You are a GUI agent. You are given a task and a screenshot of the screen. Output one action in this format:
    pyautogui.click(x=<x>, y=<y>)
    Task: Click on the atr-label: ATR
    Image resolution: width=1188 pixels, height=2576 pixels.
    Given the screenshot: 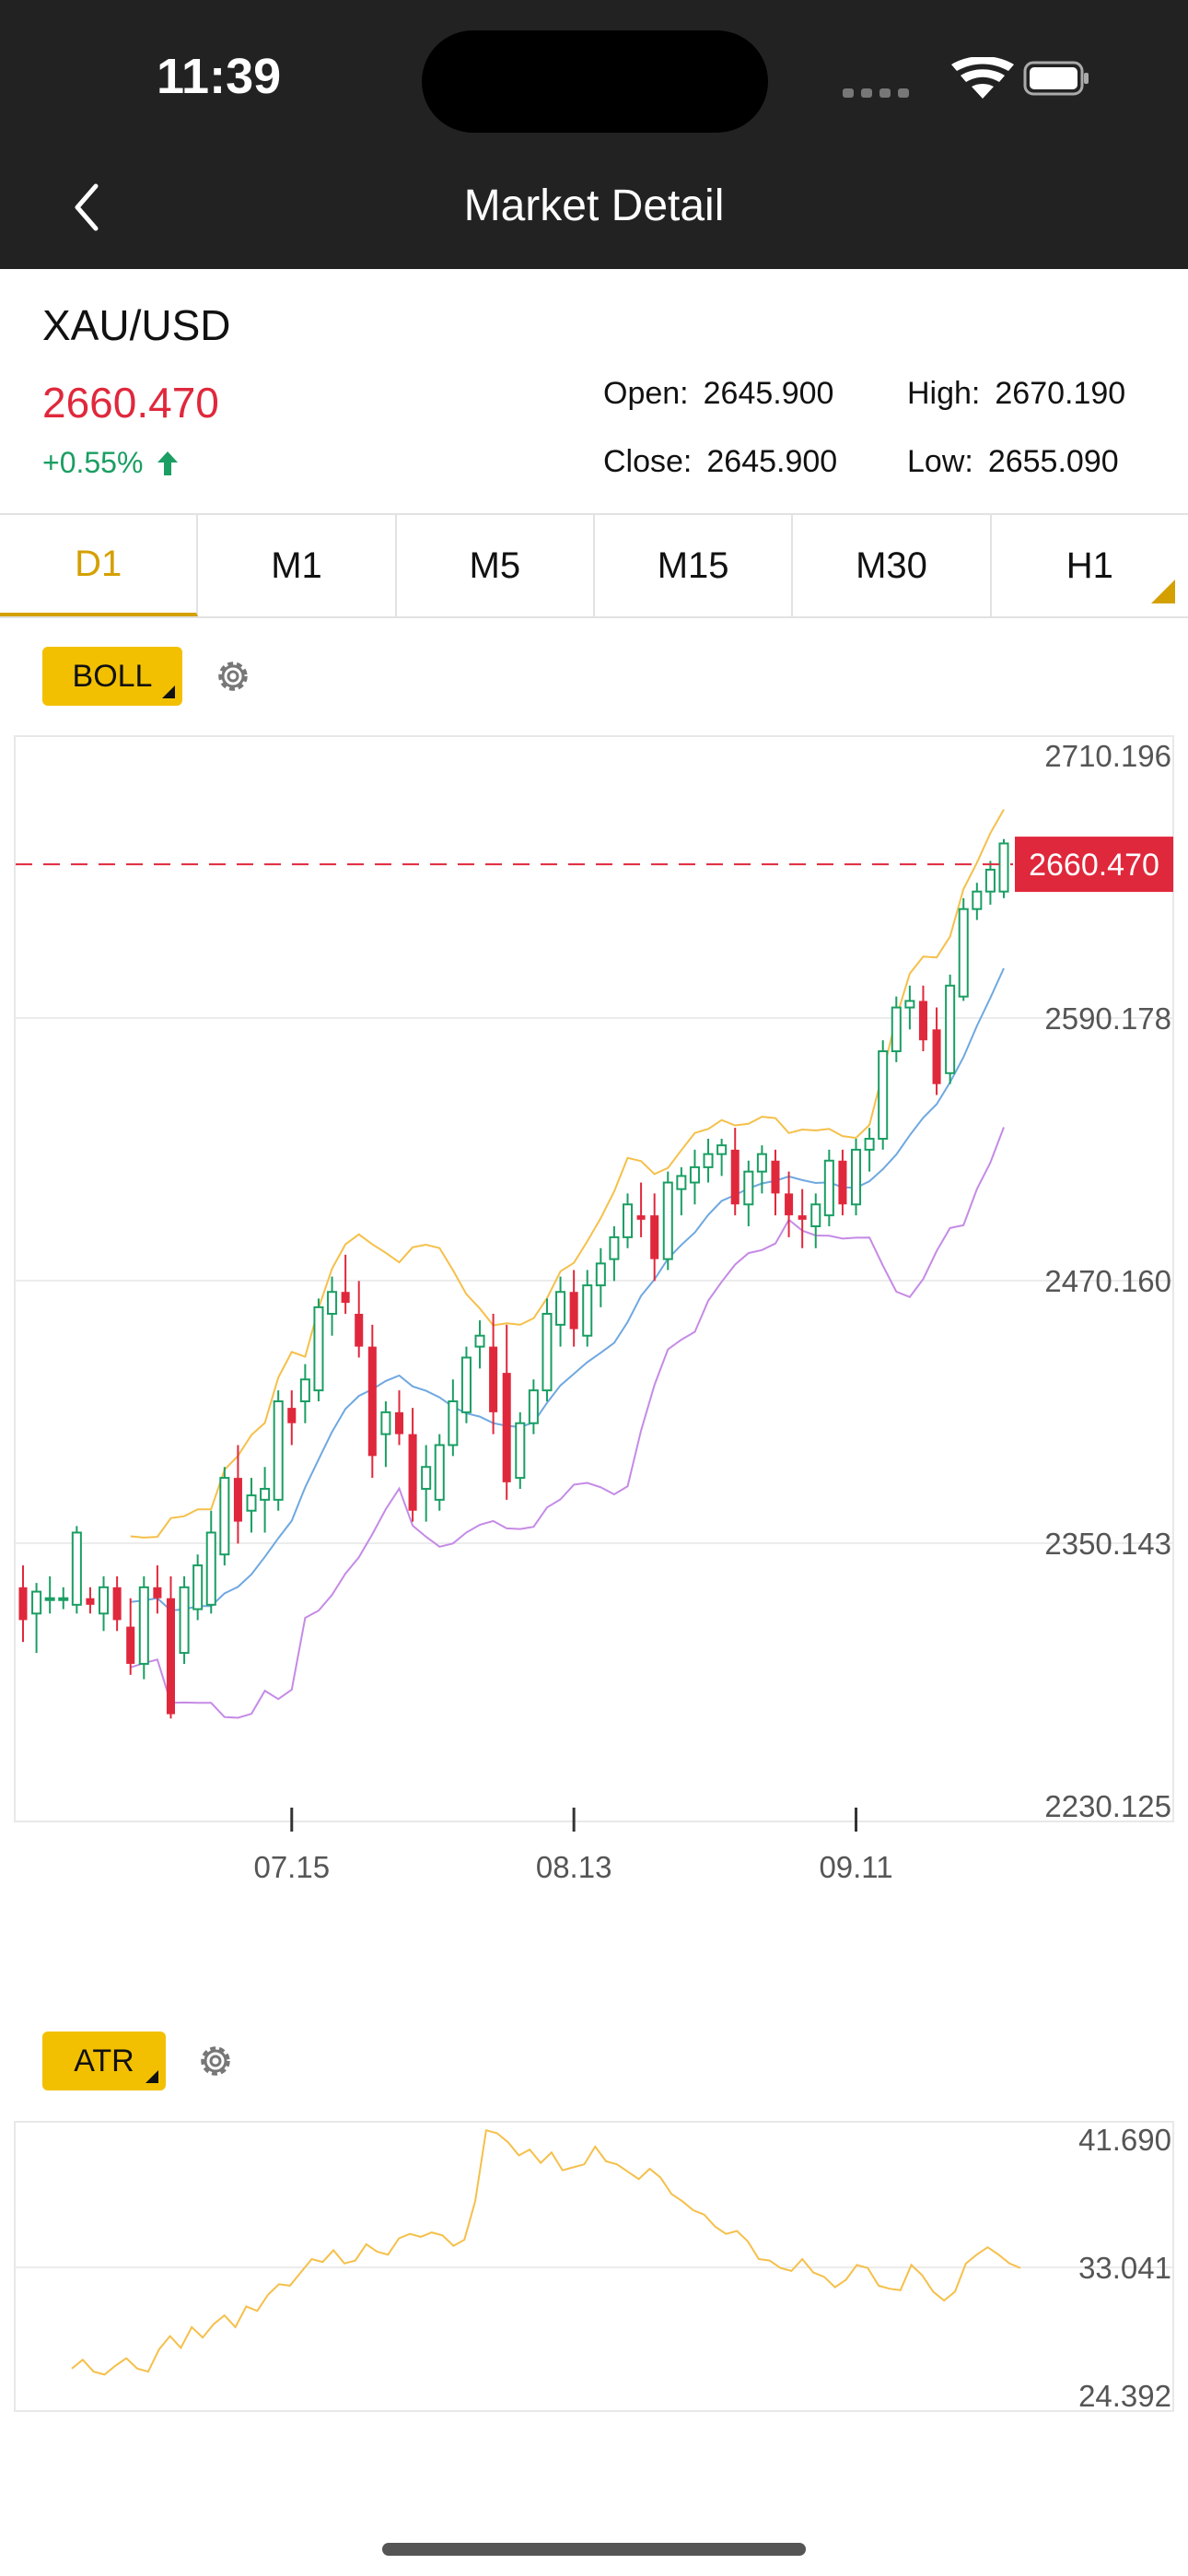 What is the action you would take?
    pyautogui.click(x=104, y=2060)
    